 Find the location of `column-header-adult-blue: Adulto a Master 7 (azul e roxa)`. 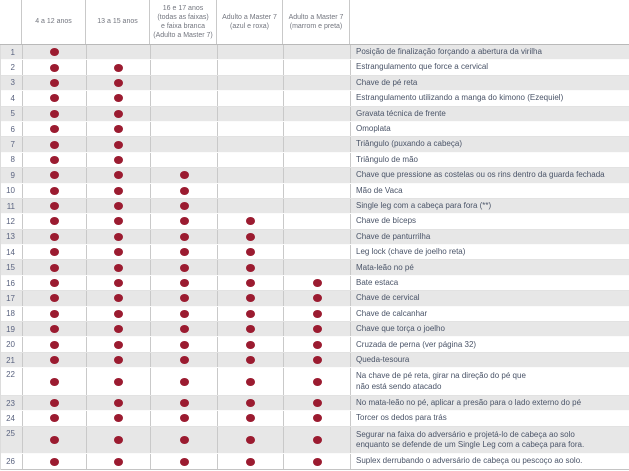

column-header-adult-blue: Adulto a Master 7 (azul e roxa) is located at coordinates (250, 22).